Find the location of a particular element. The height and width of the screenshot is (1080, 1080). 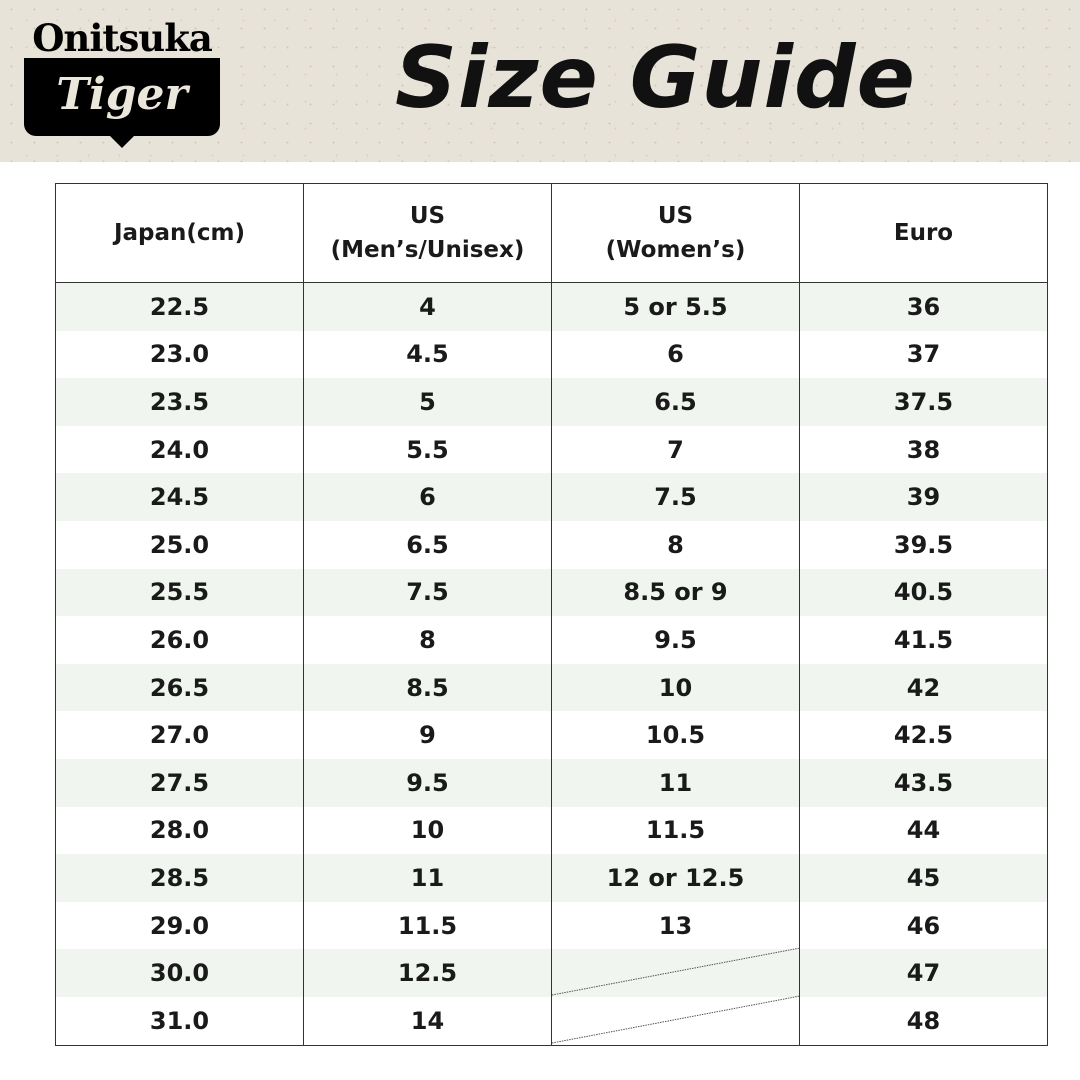

table-cell: 45 is located at coordinates (923, 878).